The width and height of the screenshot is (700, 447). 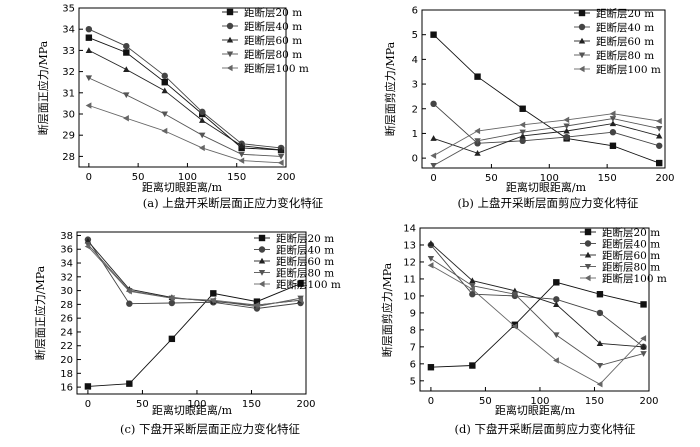 I want to click on y-tick-label: 24, so click(x=66, y=332).